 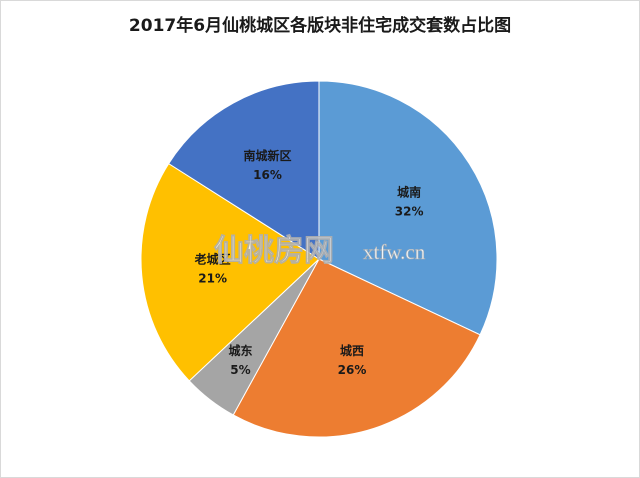 What do you see at coordinates (268, 155) in the screenshot?
I see `category-label: 南城新区` at bounding box center [268, 155].